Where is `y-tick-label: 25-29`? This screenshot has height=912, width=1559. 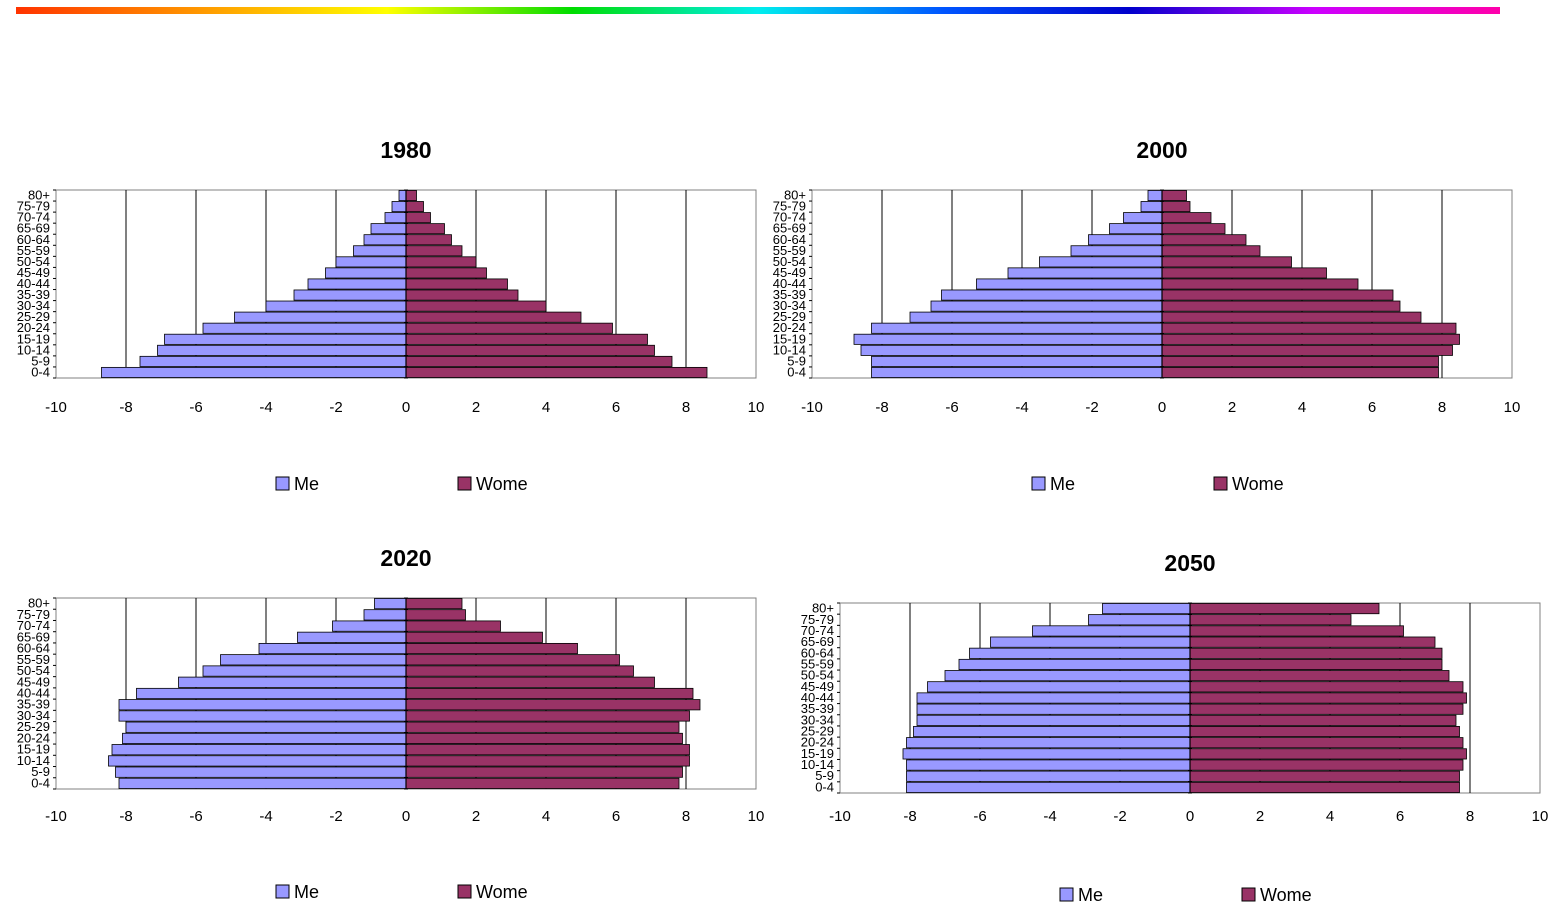 y-tick-label: 25-29 is located at coordinates (33, 726).